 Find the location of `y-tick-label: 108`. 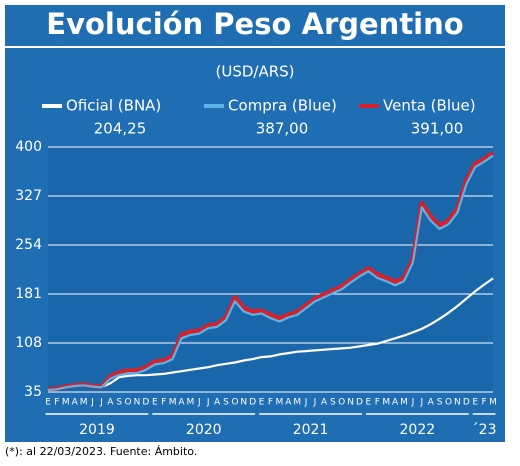

y-tick-label: 108 is located at coordinates (28, 343).